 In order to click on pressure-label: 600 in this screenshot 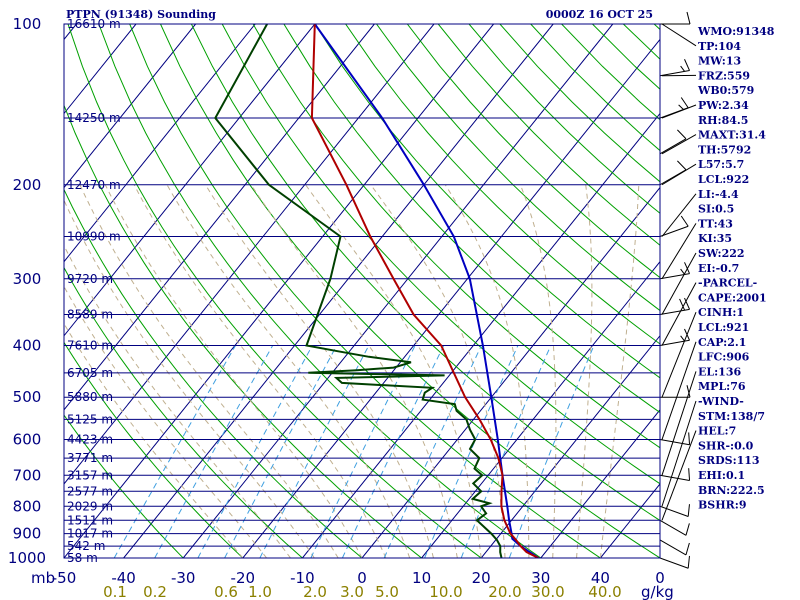, I will do `click(27, 440)`.